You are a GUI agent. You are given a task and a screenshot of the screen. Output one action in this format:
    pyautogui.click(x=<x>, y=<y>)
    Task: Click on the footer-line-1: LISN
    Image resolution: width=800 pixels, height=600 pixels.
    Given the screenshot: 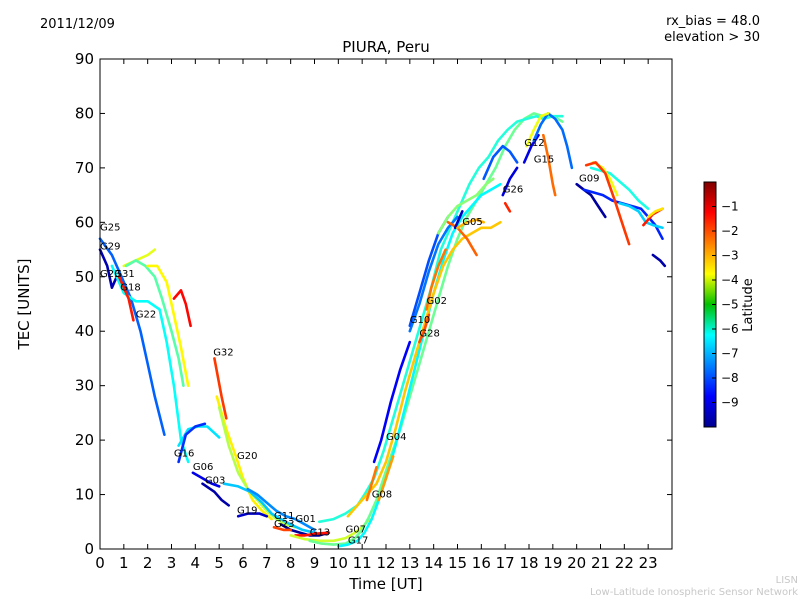 What is the action you would take?
    pyautogui.click(x=786, y=580)
    